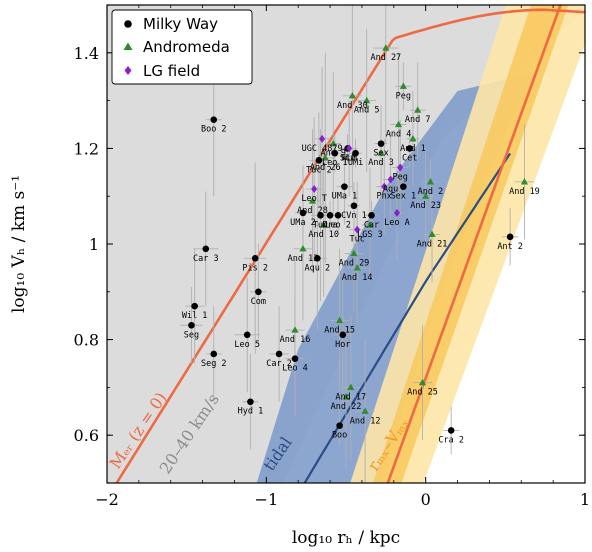  Describe the element at coordinates (325, 168) in the screenshot. I see `point-label: And 26` at that location.